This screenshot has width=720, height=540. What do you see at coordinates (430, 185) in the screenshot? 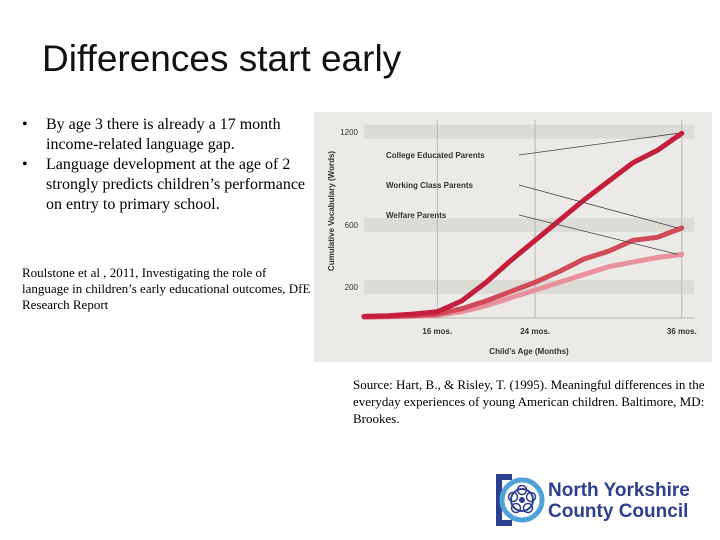
I see `series-label: Working Class Parents` at bounding box center [430, 185].